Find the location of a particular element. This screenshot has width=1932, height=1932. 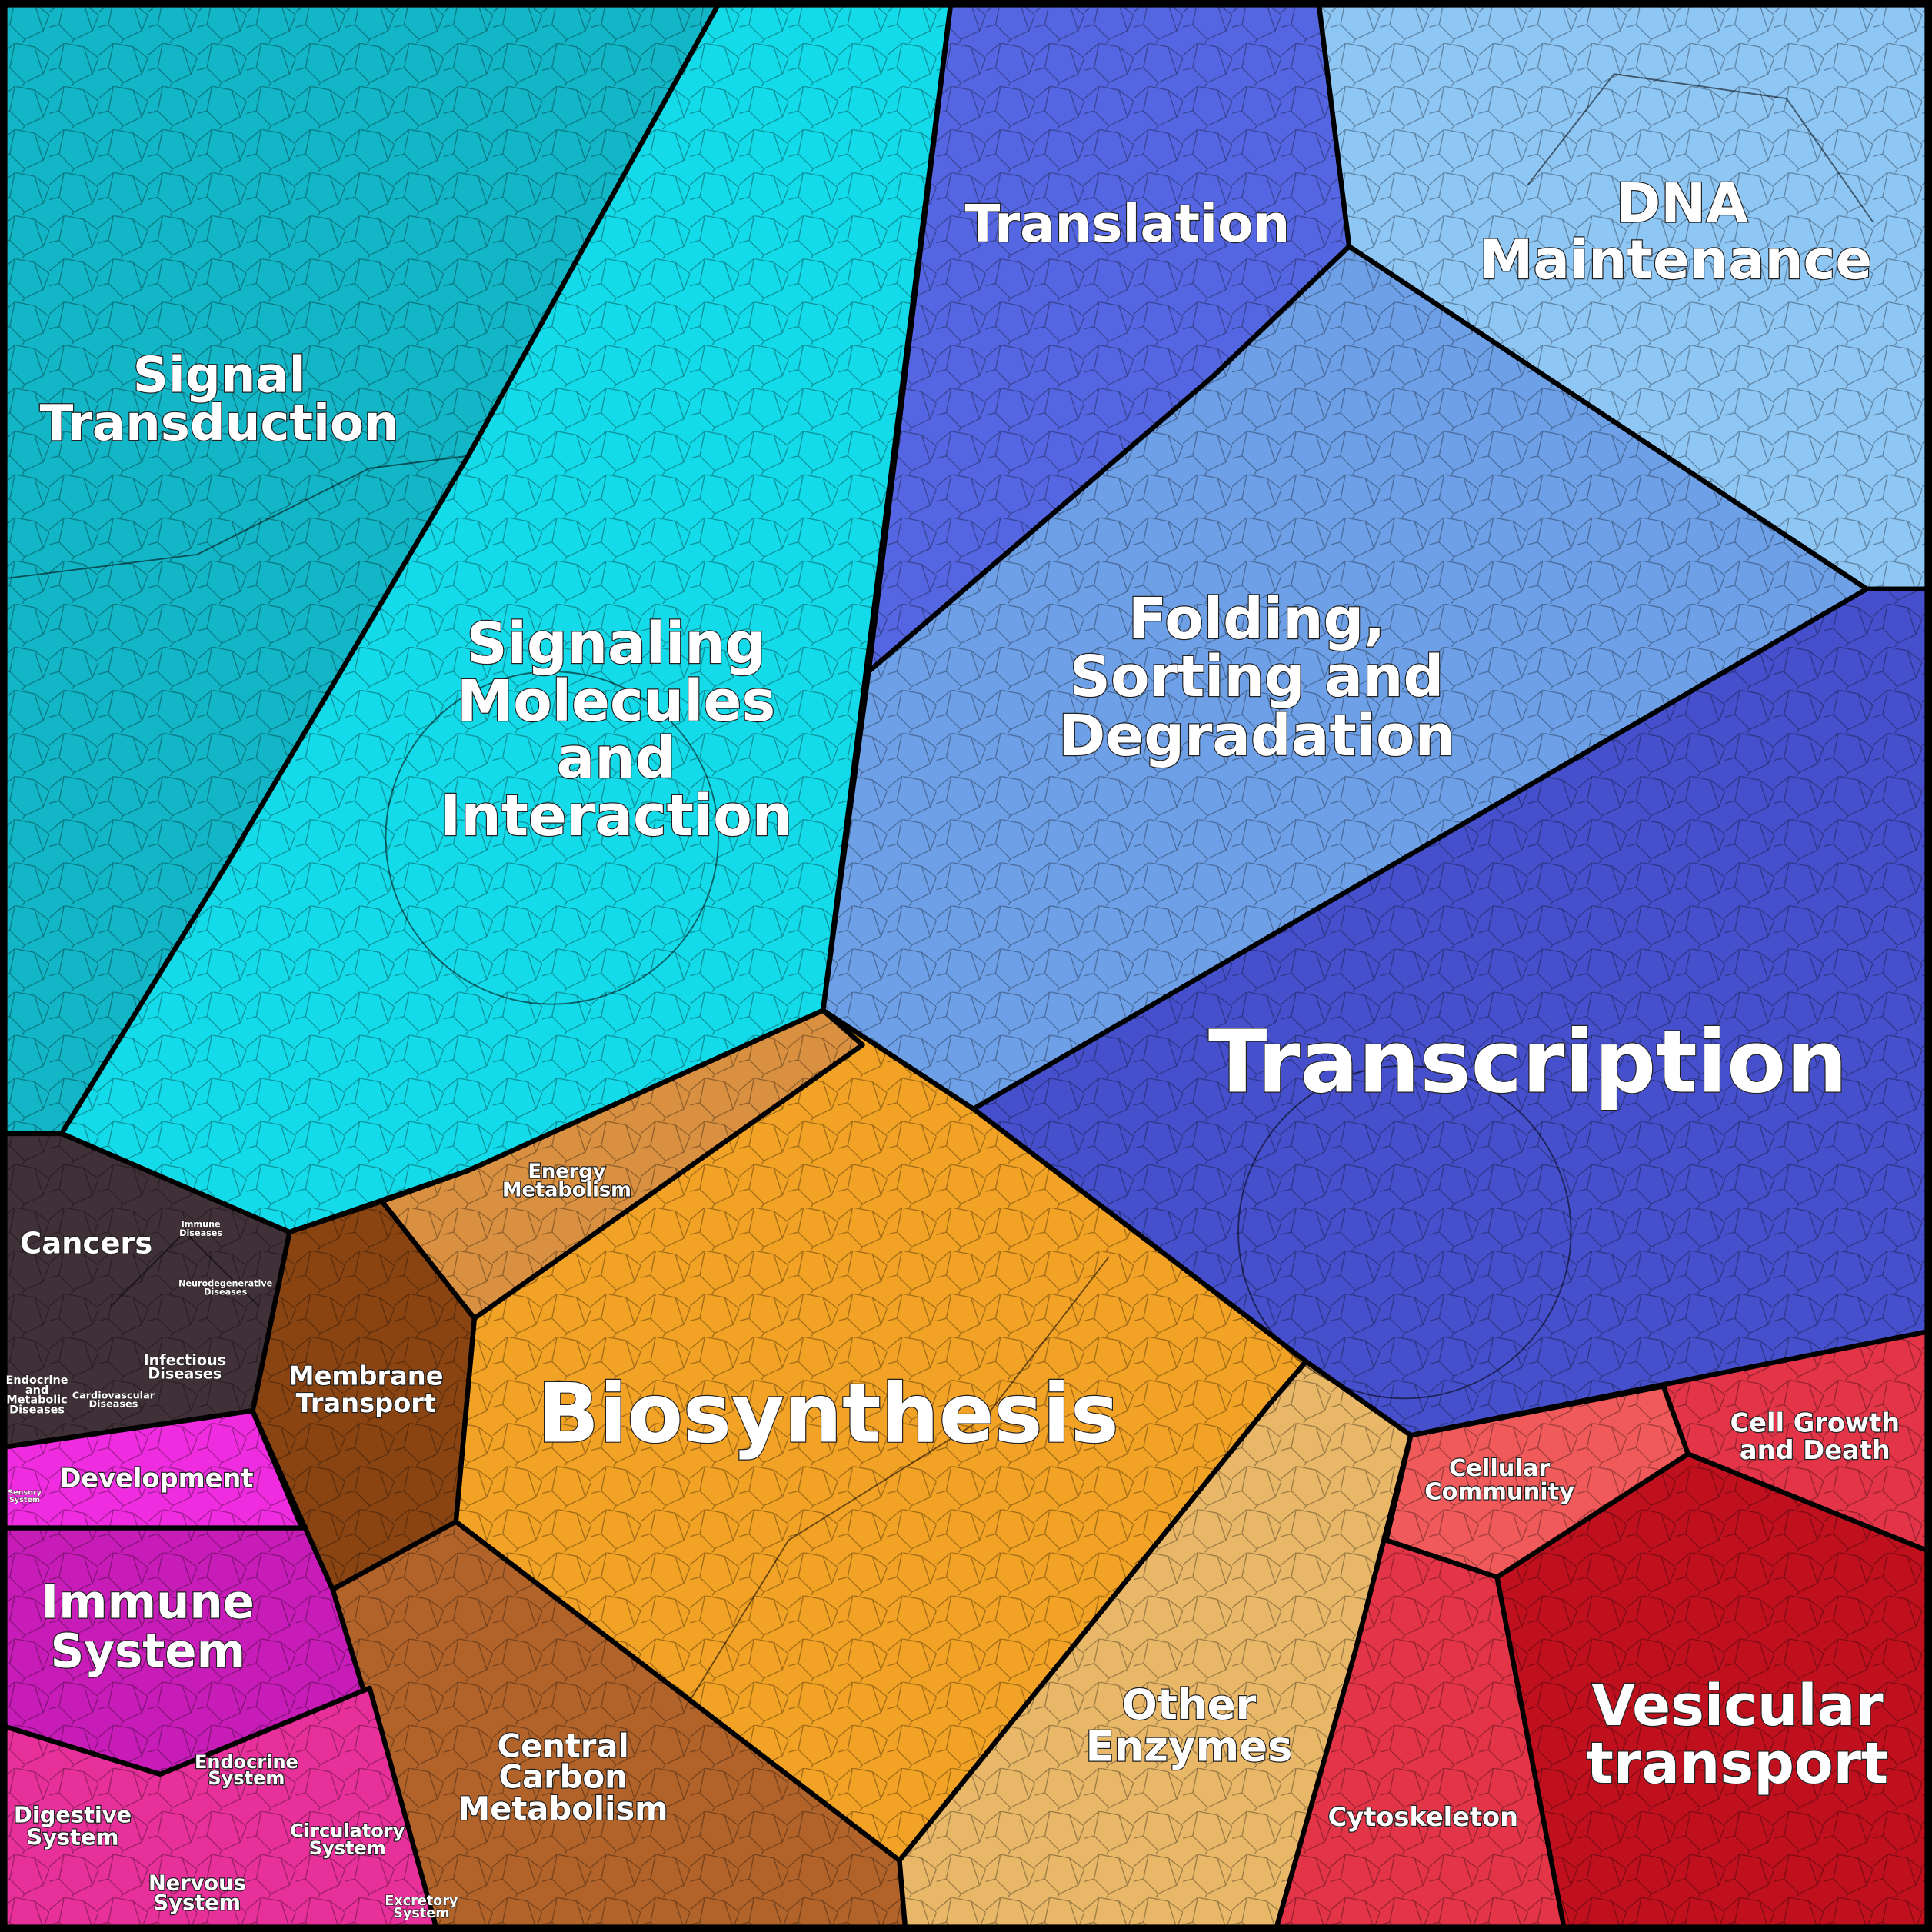

region-label: Neurodegenerative Diseases is located at coordinates (225, 1288).